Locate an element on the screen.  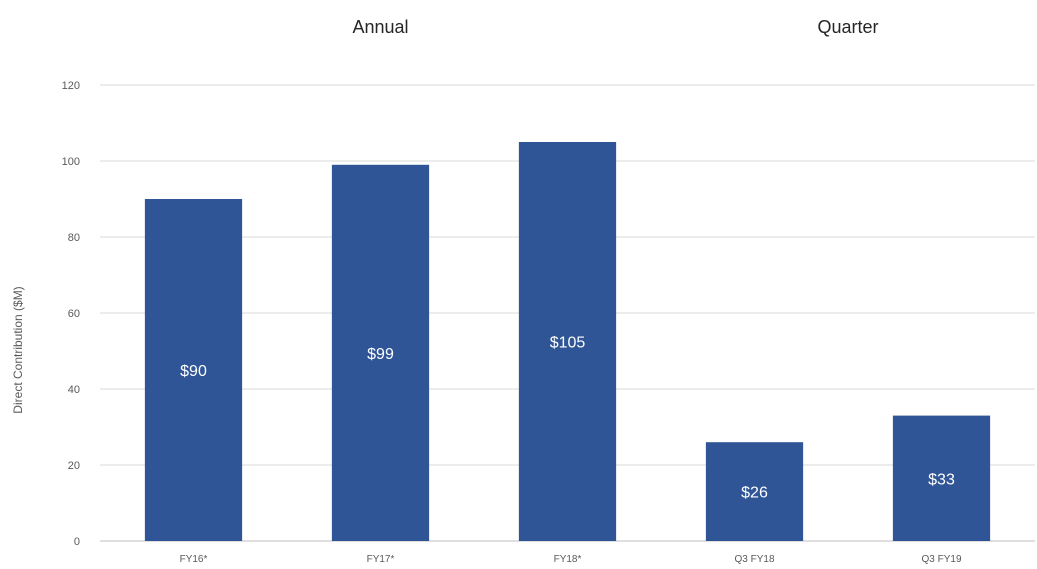
x-category-label: FY18* is located at coordinates (568, 559).